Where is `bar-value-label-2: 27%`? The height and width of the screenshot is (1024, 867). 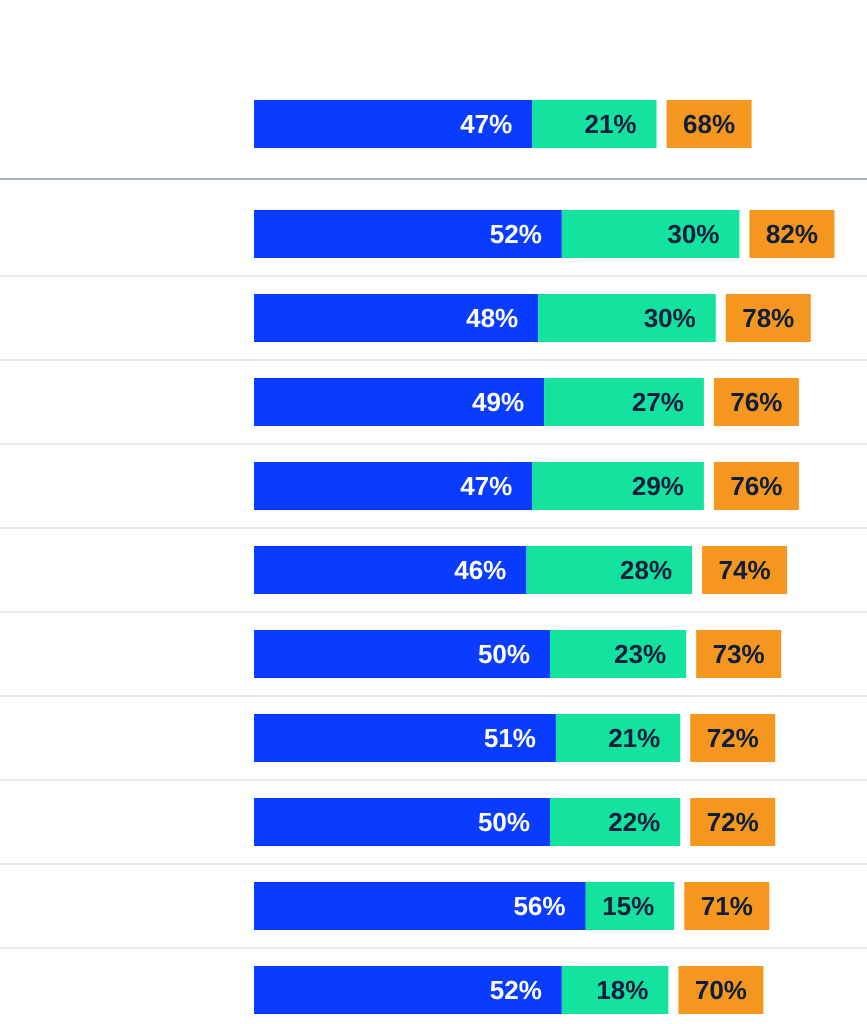 bar-value-label-2: 27% is located at coordinates (658, 402).